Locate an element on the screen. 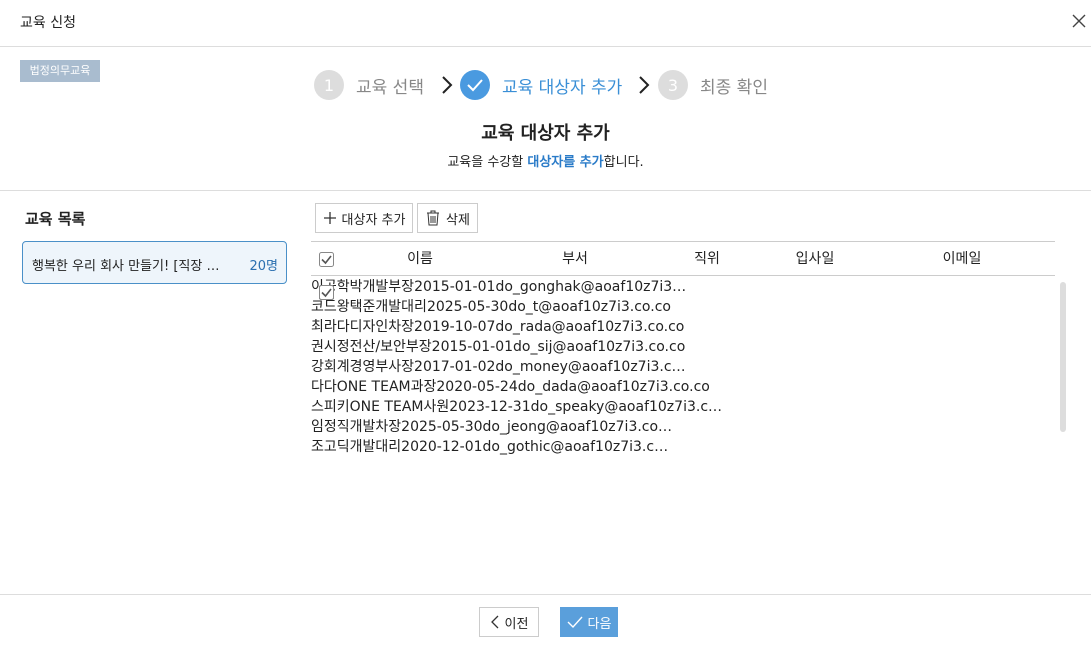 This screenshot has height=645, width=1091. cell: 부사장 is located at coordinates (395, 367).